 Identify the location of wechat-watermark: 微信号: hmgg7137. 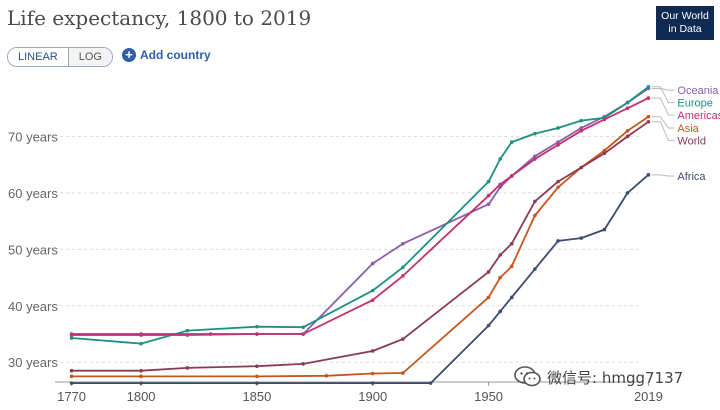
(598, 377).